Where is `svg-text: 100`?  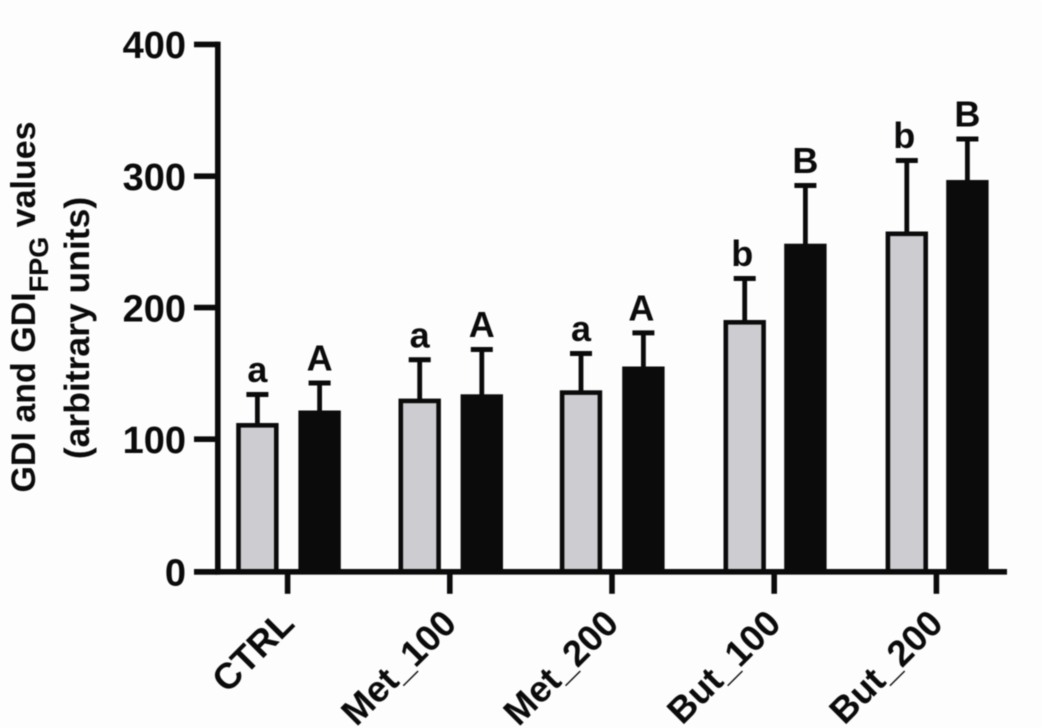
svg-text: 100 is located at coordinates (154, 441).